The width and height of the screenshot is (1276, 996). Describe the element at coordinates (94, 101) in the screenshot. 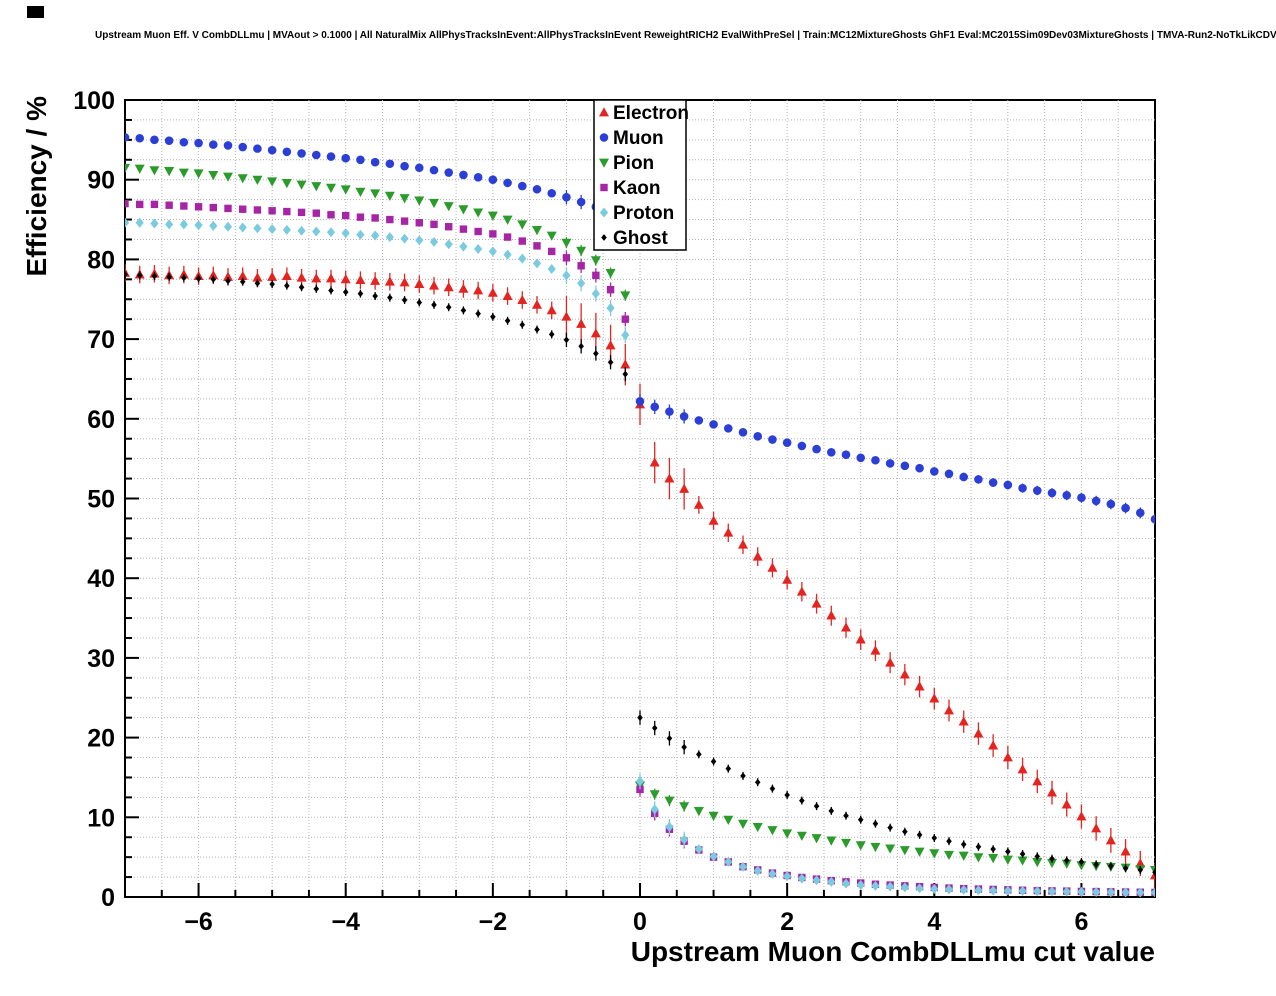

I see `y-tick-label: 100` at that location.